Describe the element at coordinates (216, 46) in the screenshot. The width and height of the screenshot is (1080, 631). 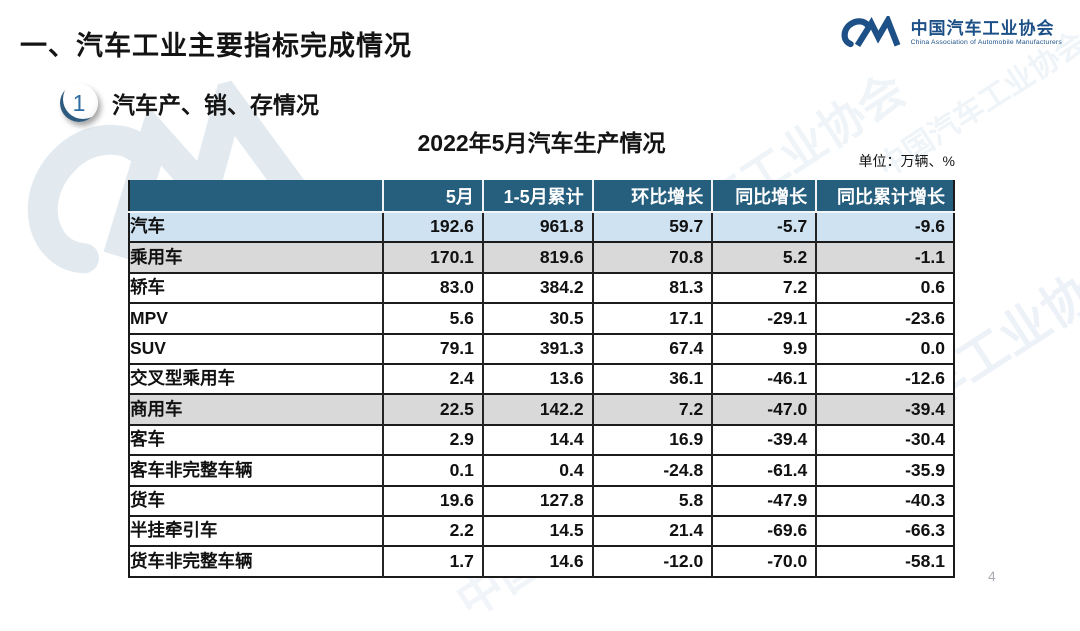
I see `slide-title: 一、汽车工业主要指标完成情况` at that location.